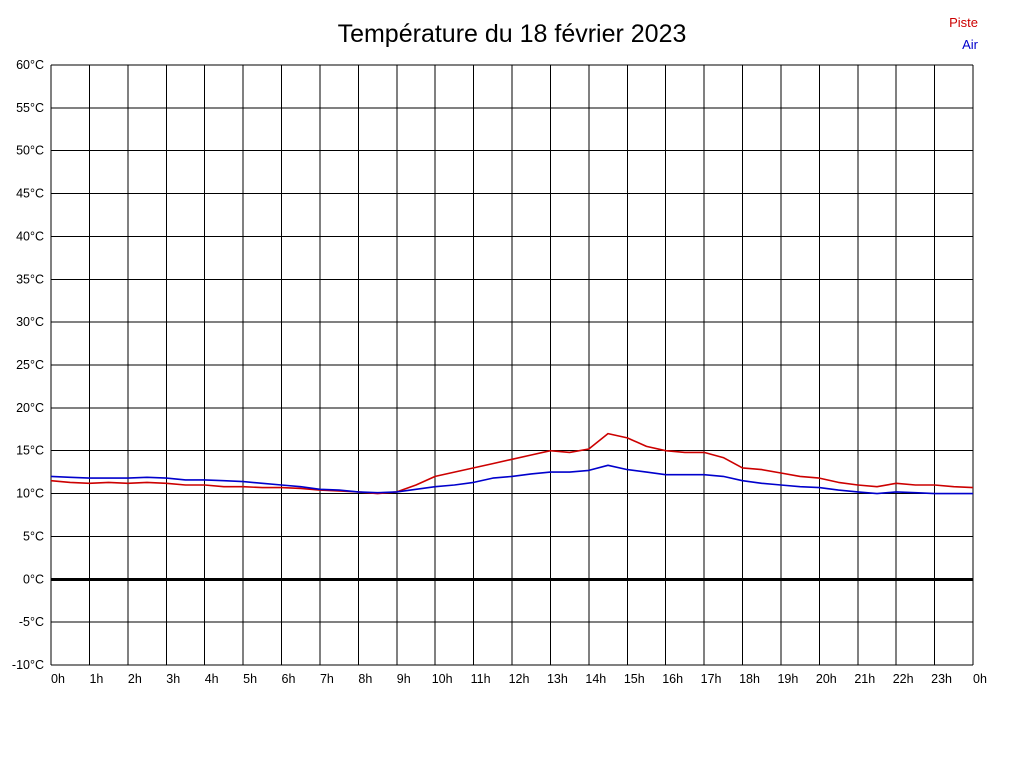  Describe the element at coordinates (289, 679) in the screenshot. I see `x-axis-tick-label: 6h` at that location.